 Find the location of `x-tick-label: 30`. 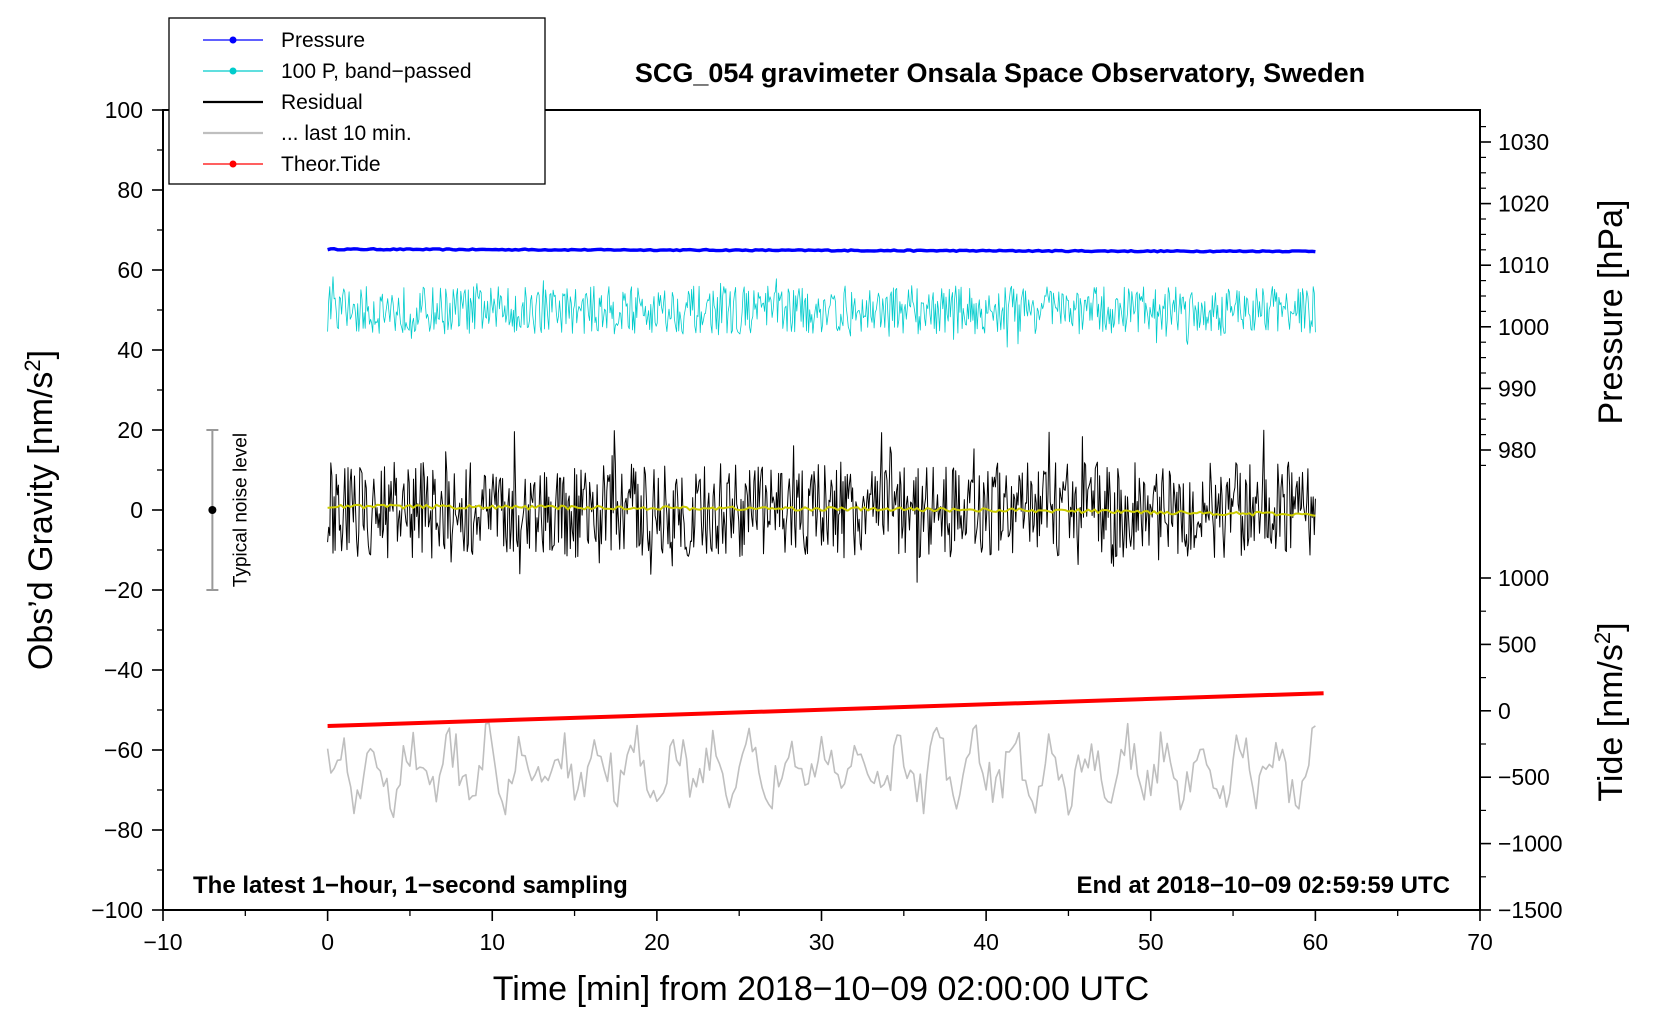

x-tick-label: 30 is located at coordinates (822, 942).